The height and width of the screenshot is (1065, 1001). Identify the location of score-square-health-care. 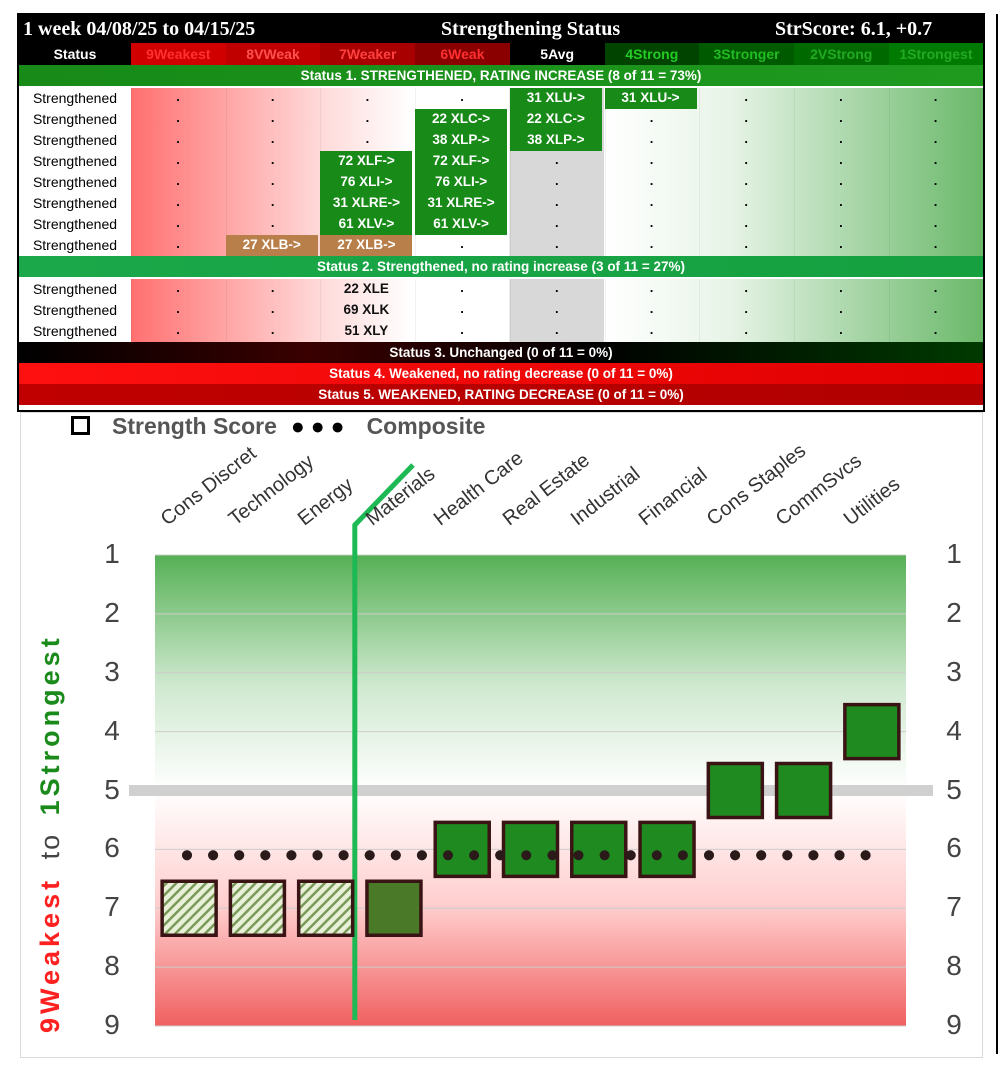
(462, 849).